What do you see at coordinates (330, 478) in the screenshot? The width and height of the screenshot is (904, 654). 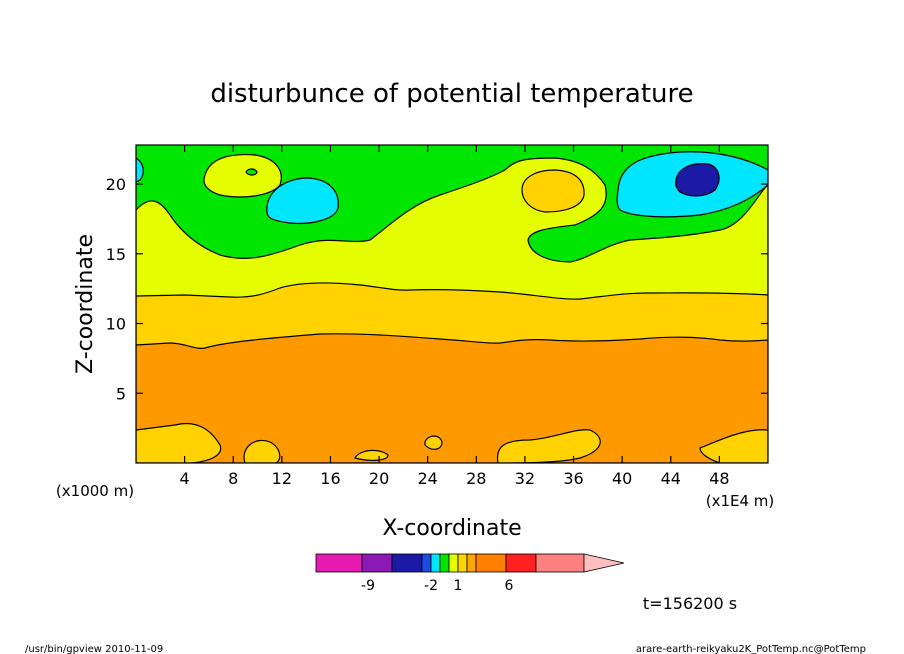 I see `x-tick-label: 16` at bounding box center [330, 478].